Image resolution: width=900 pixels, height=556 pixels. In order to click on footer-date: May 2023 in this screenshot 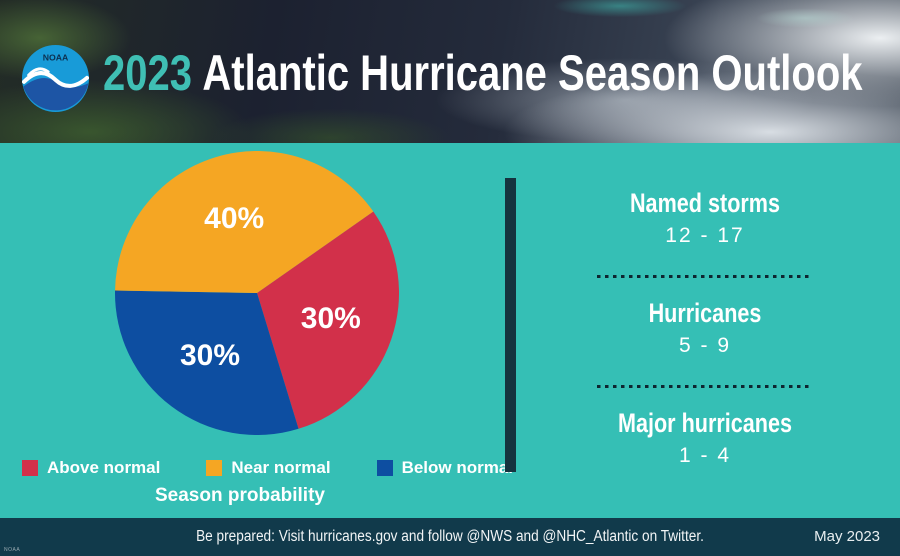, I will do `click(847, 536)`.